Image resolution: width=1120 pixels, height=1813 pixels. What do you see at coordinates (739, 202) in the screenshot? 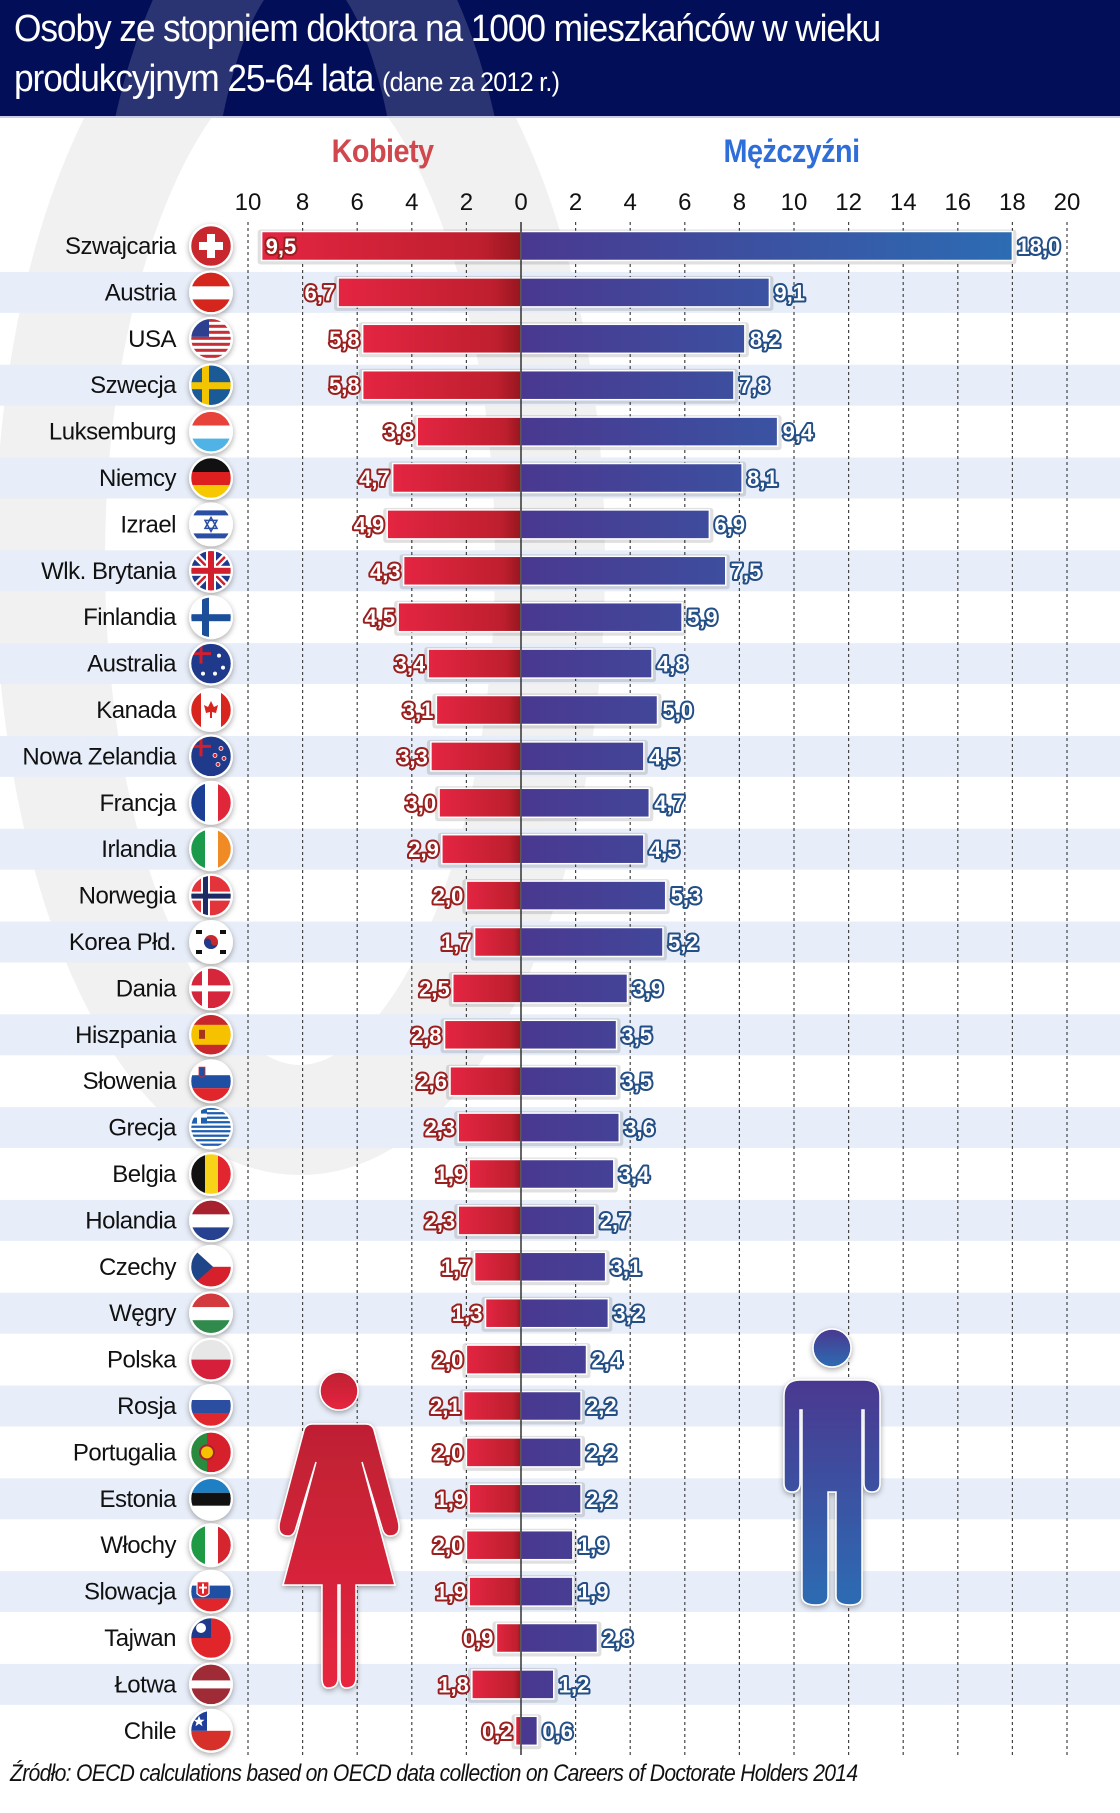
I see `tick-label-right: 8` at bounding box center [739, 202].